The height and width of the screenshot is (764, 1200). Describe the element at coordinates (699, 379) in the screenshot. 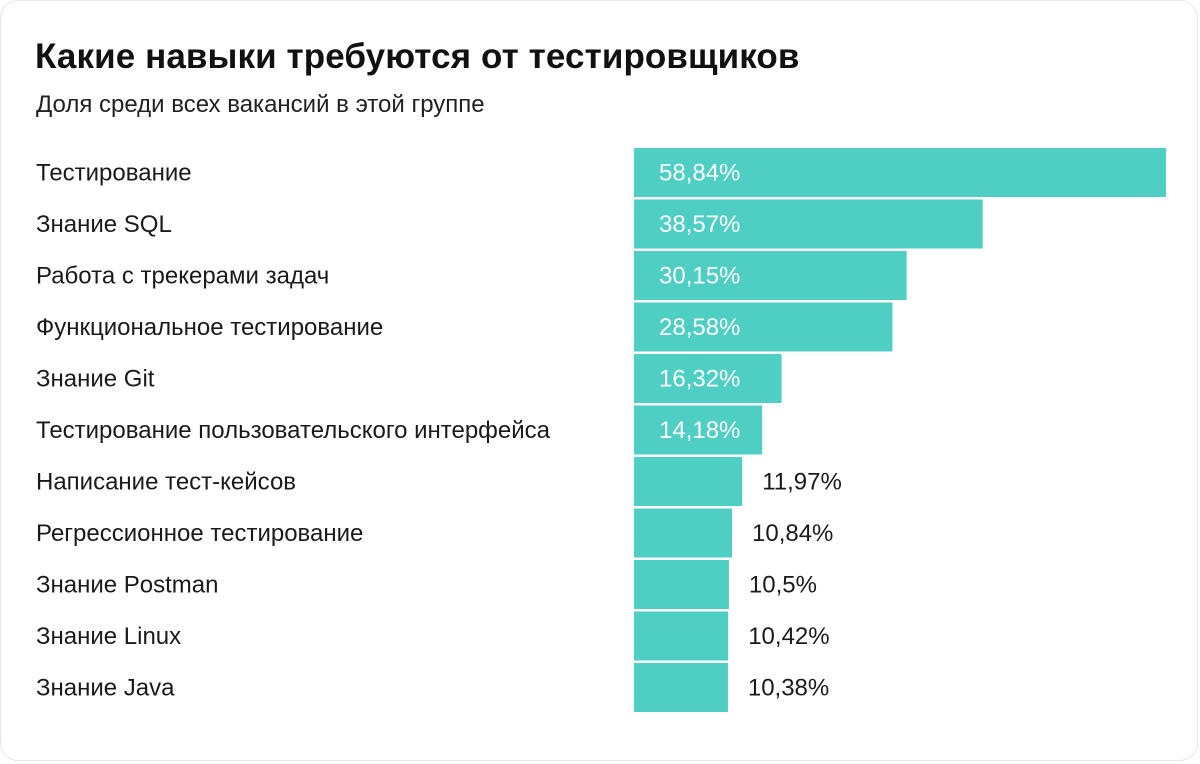

I see `data-label: 16,32%` at that location.